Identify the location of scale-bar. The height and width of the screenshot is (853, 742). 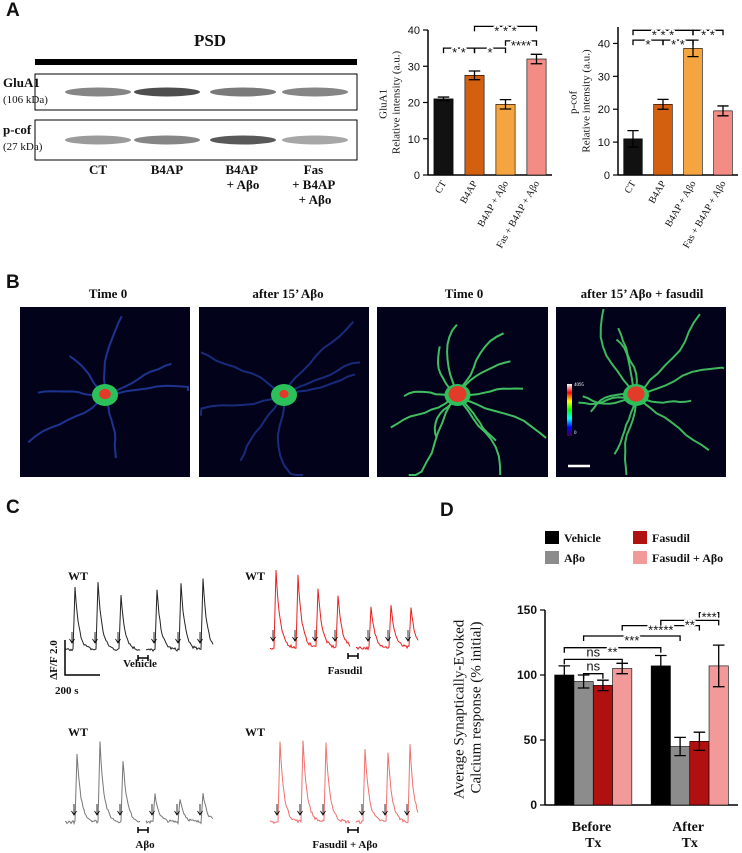
(82, 658).